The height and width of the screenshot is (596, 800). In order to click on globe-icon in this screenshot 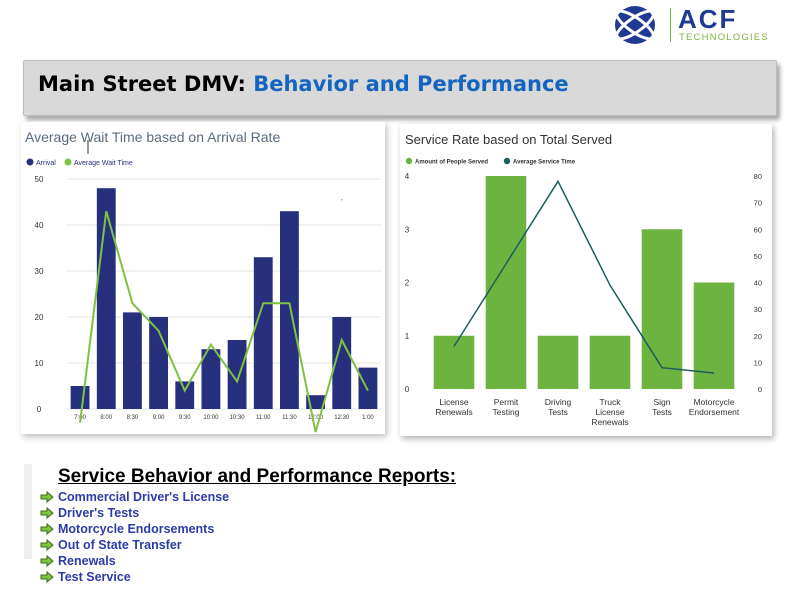, I will do `click(635, 25)`.